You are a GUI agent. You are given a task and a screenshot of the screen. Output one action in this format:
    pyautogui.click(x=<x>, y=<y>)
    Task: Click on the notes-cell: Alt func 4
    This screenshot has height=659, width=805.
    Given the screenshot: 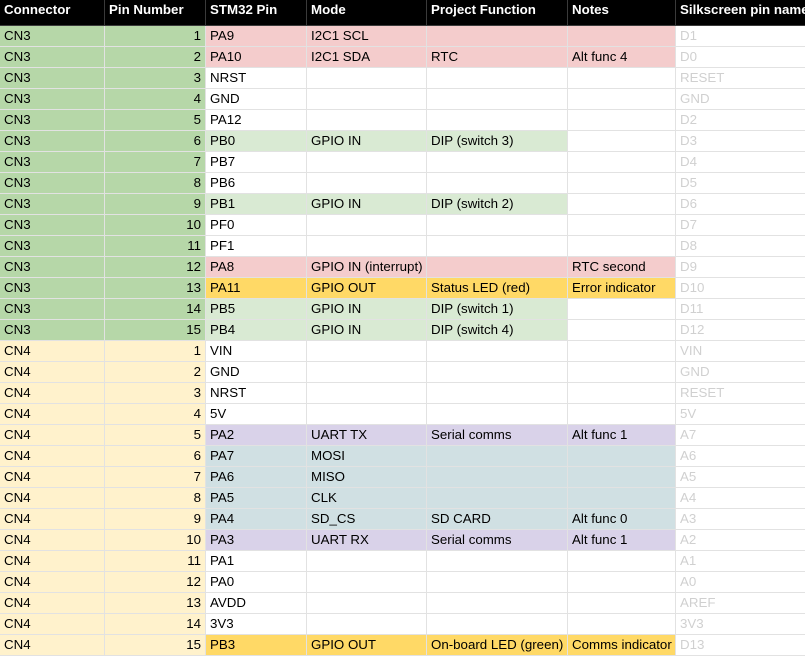 What is the action you would take?
    pyautogui.click(x=622, y=57)
    